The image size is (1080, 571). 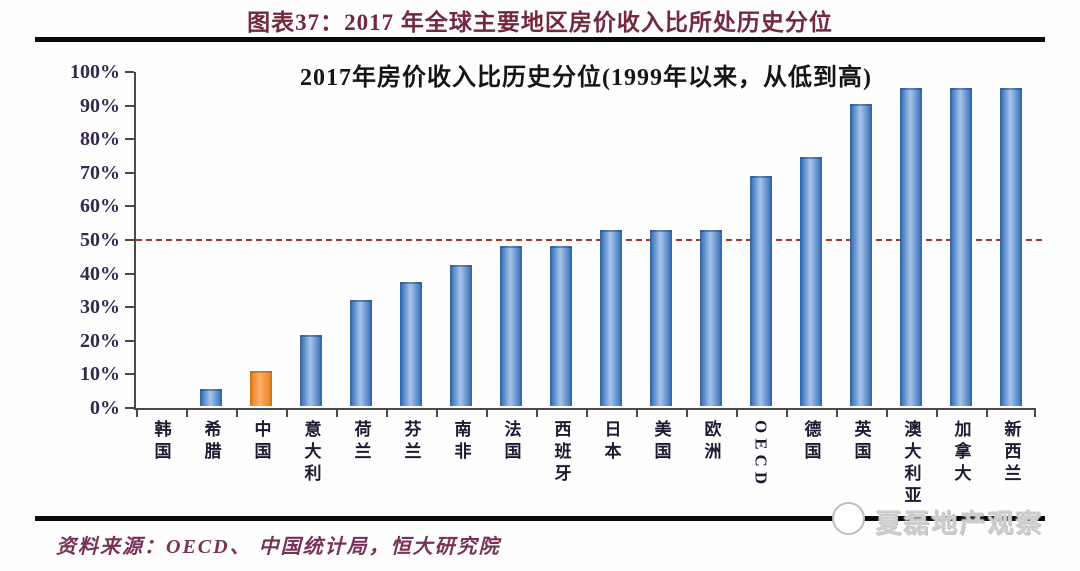 I want to click on x-axis-label-text: 希腊, so click(x=211, y=442).